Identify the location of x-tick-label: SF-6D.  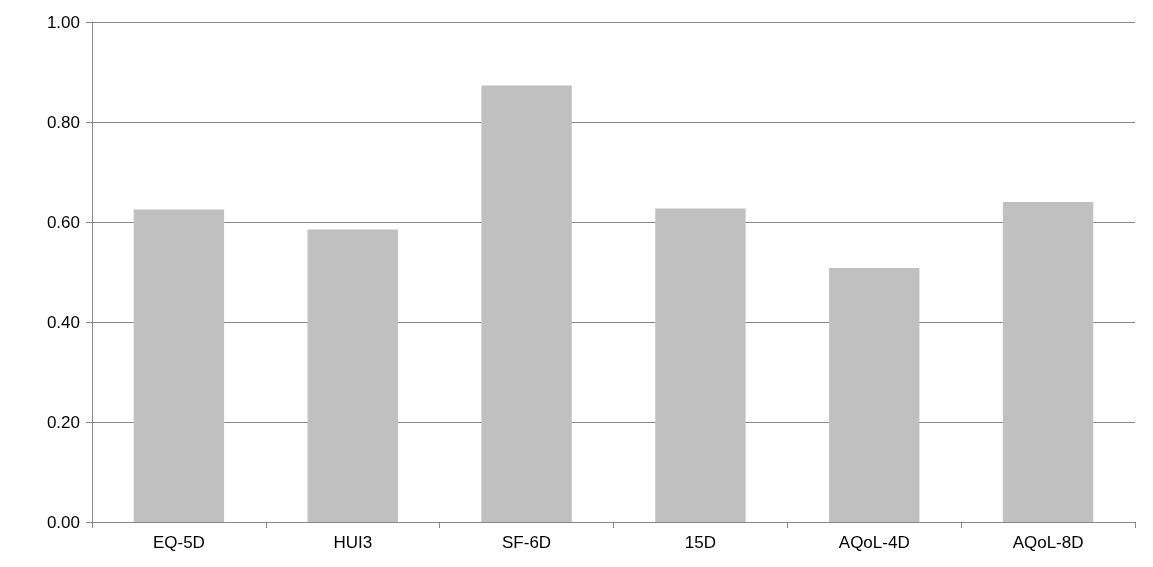
(527, 542).